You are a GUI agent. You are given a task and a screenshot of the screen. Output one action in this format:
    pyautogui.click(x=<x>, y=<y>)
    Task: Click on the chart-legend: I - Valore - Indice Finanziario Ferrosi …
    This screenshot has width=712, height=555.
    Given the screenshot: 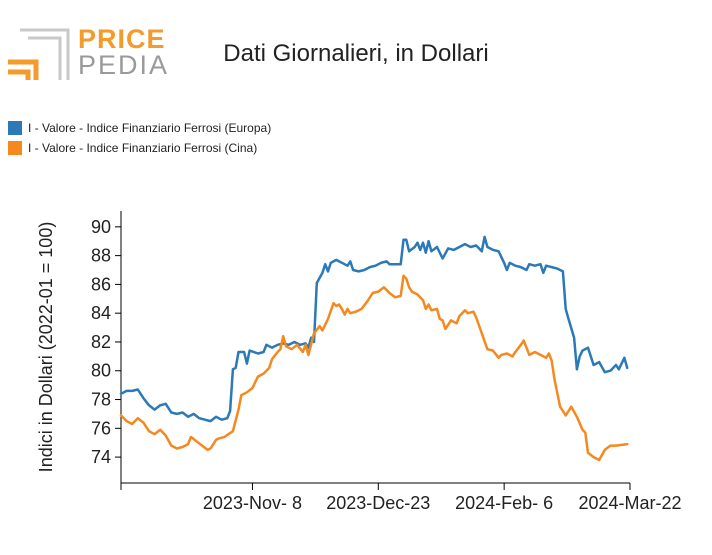 What is the action you would take?
    pyautogui.click(x=139, y=138)
    